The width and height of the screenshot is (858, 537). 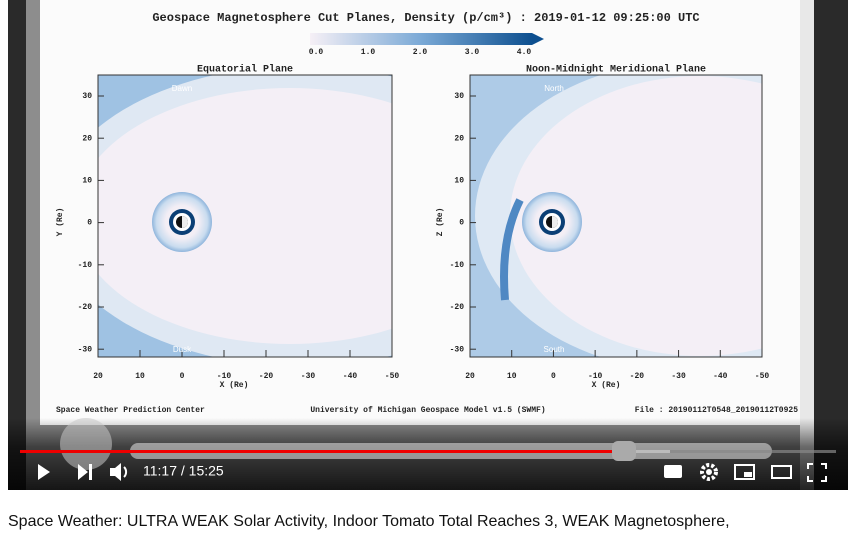 What do you see at coordinates (616, 70) in the screenshot?
I see `panel-title: Noon-Midnight Meridional Plane` at bounding box center [616, 70].